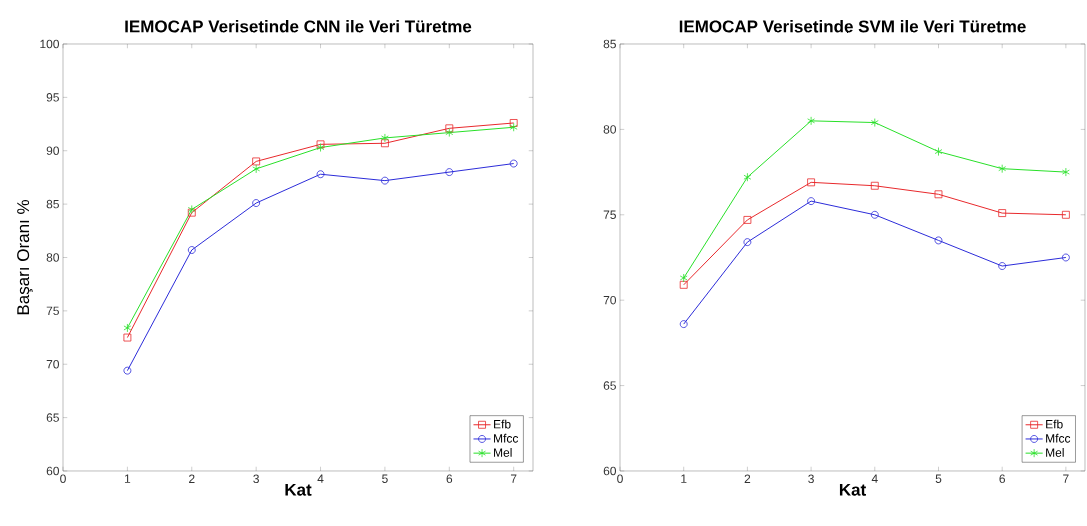 The height and width of the screenshot is (526, 1087). Describe the element at coordinates (50, 44) in the screenshot. I see `y-tick-label: 100` at that location.